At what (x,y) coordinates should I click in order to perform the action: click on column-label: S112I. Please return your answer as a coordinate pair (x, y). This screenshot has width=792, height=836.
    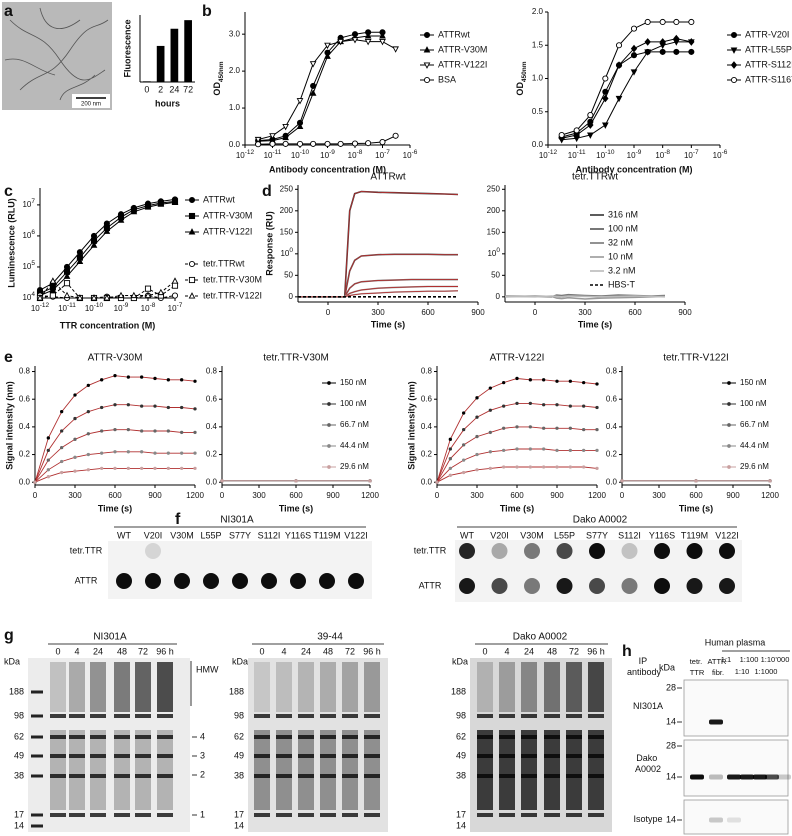
    Looking at the image, I should click on (629, 535).